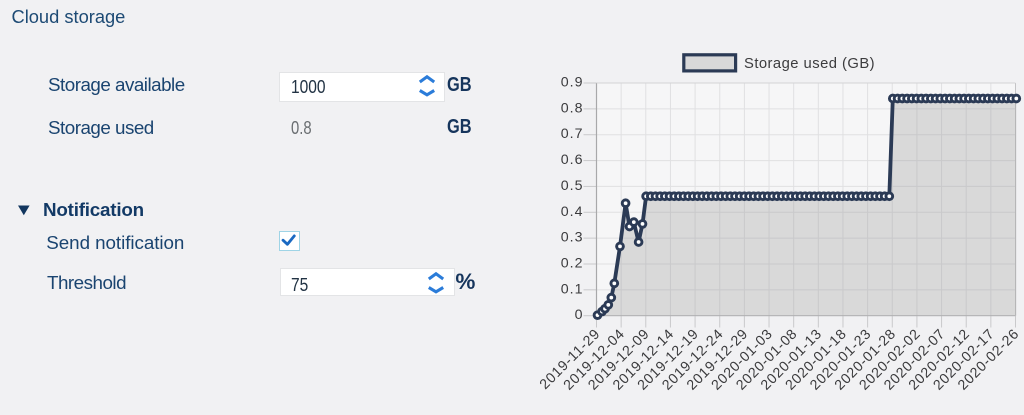 This screenshot has width=1024, height=415. What do you see at coordinates (809, 64) in the screenshot?
I see `svg-text: Storage used (GB)` at bounding box center [809, 64].